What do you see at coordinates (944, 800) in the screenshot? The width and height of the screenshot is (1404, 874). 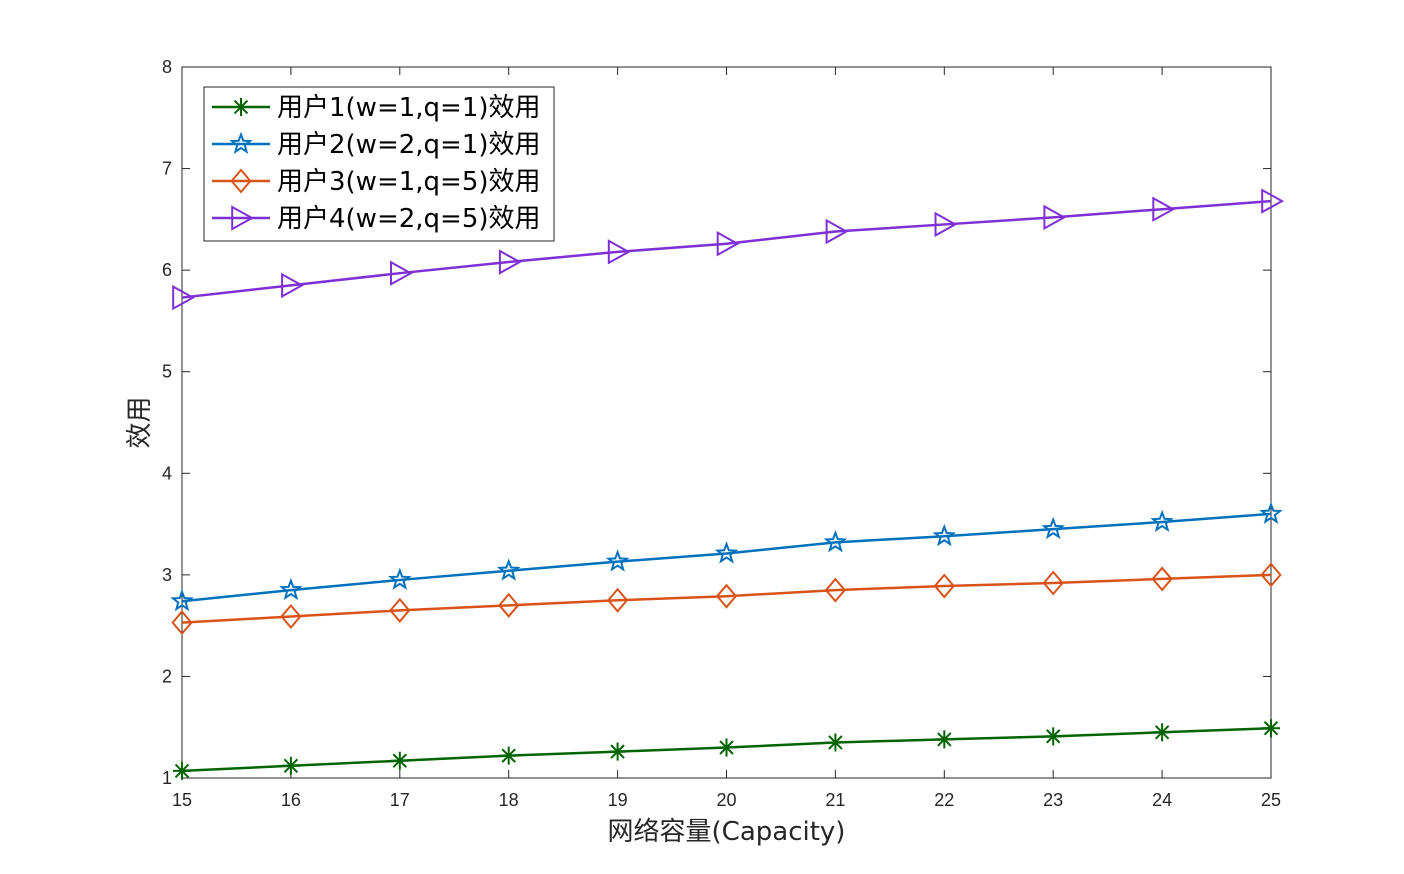 I see `x-tick-label: 22` at bounding box center [944, 800].